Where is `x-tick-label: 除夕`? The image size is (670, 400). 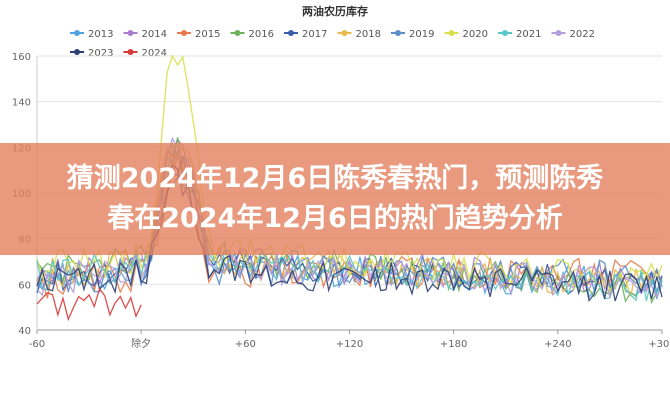
x-tick-label: 除夕 is located at coordinates (141, 343).